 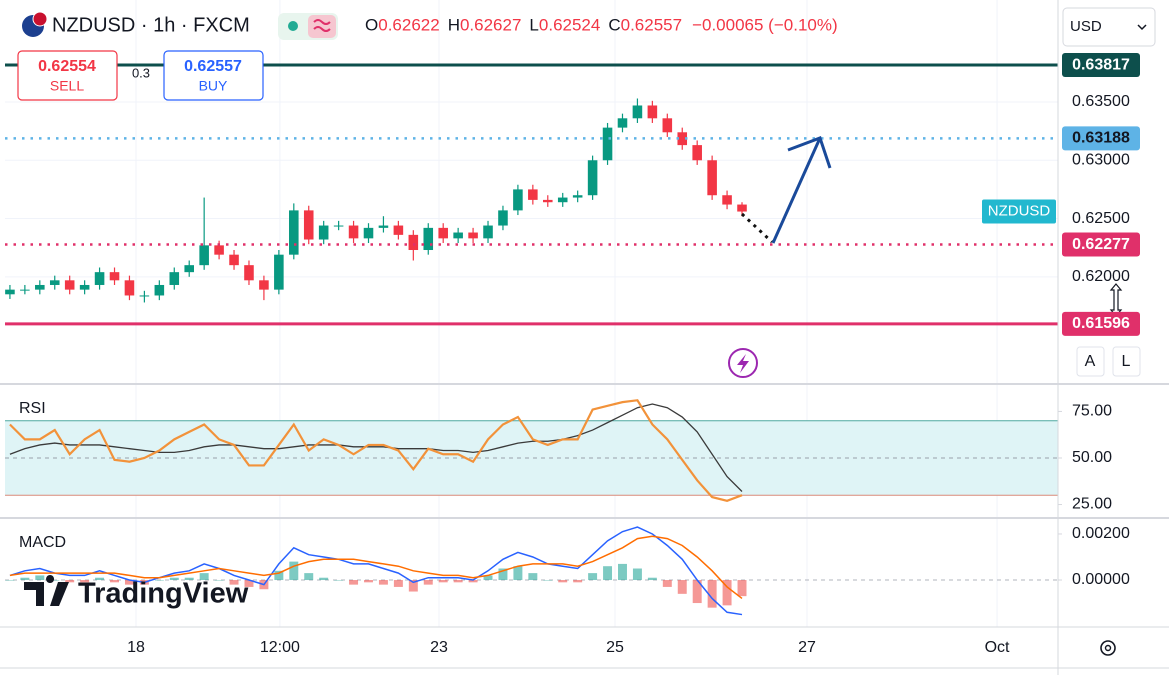 What do you see at coordinates (46, 590) in the screenshot?
I see `logo-icon` at bounding box center [46, 590].